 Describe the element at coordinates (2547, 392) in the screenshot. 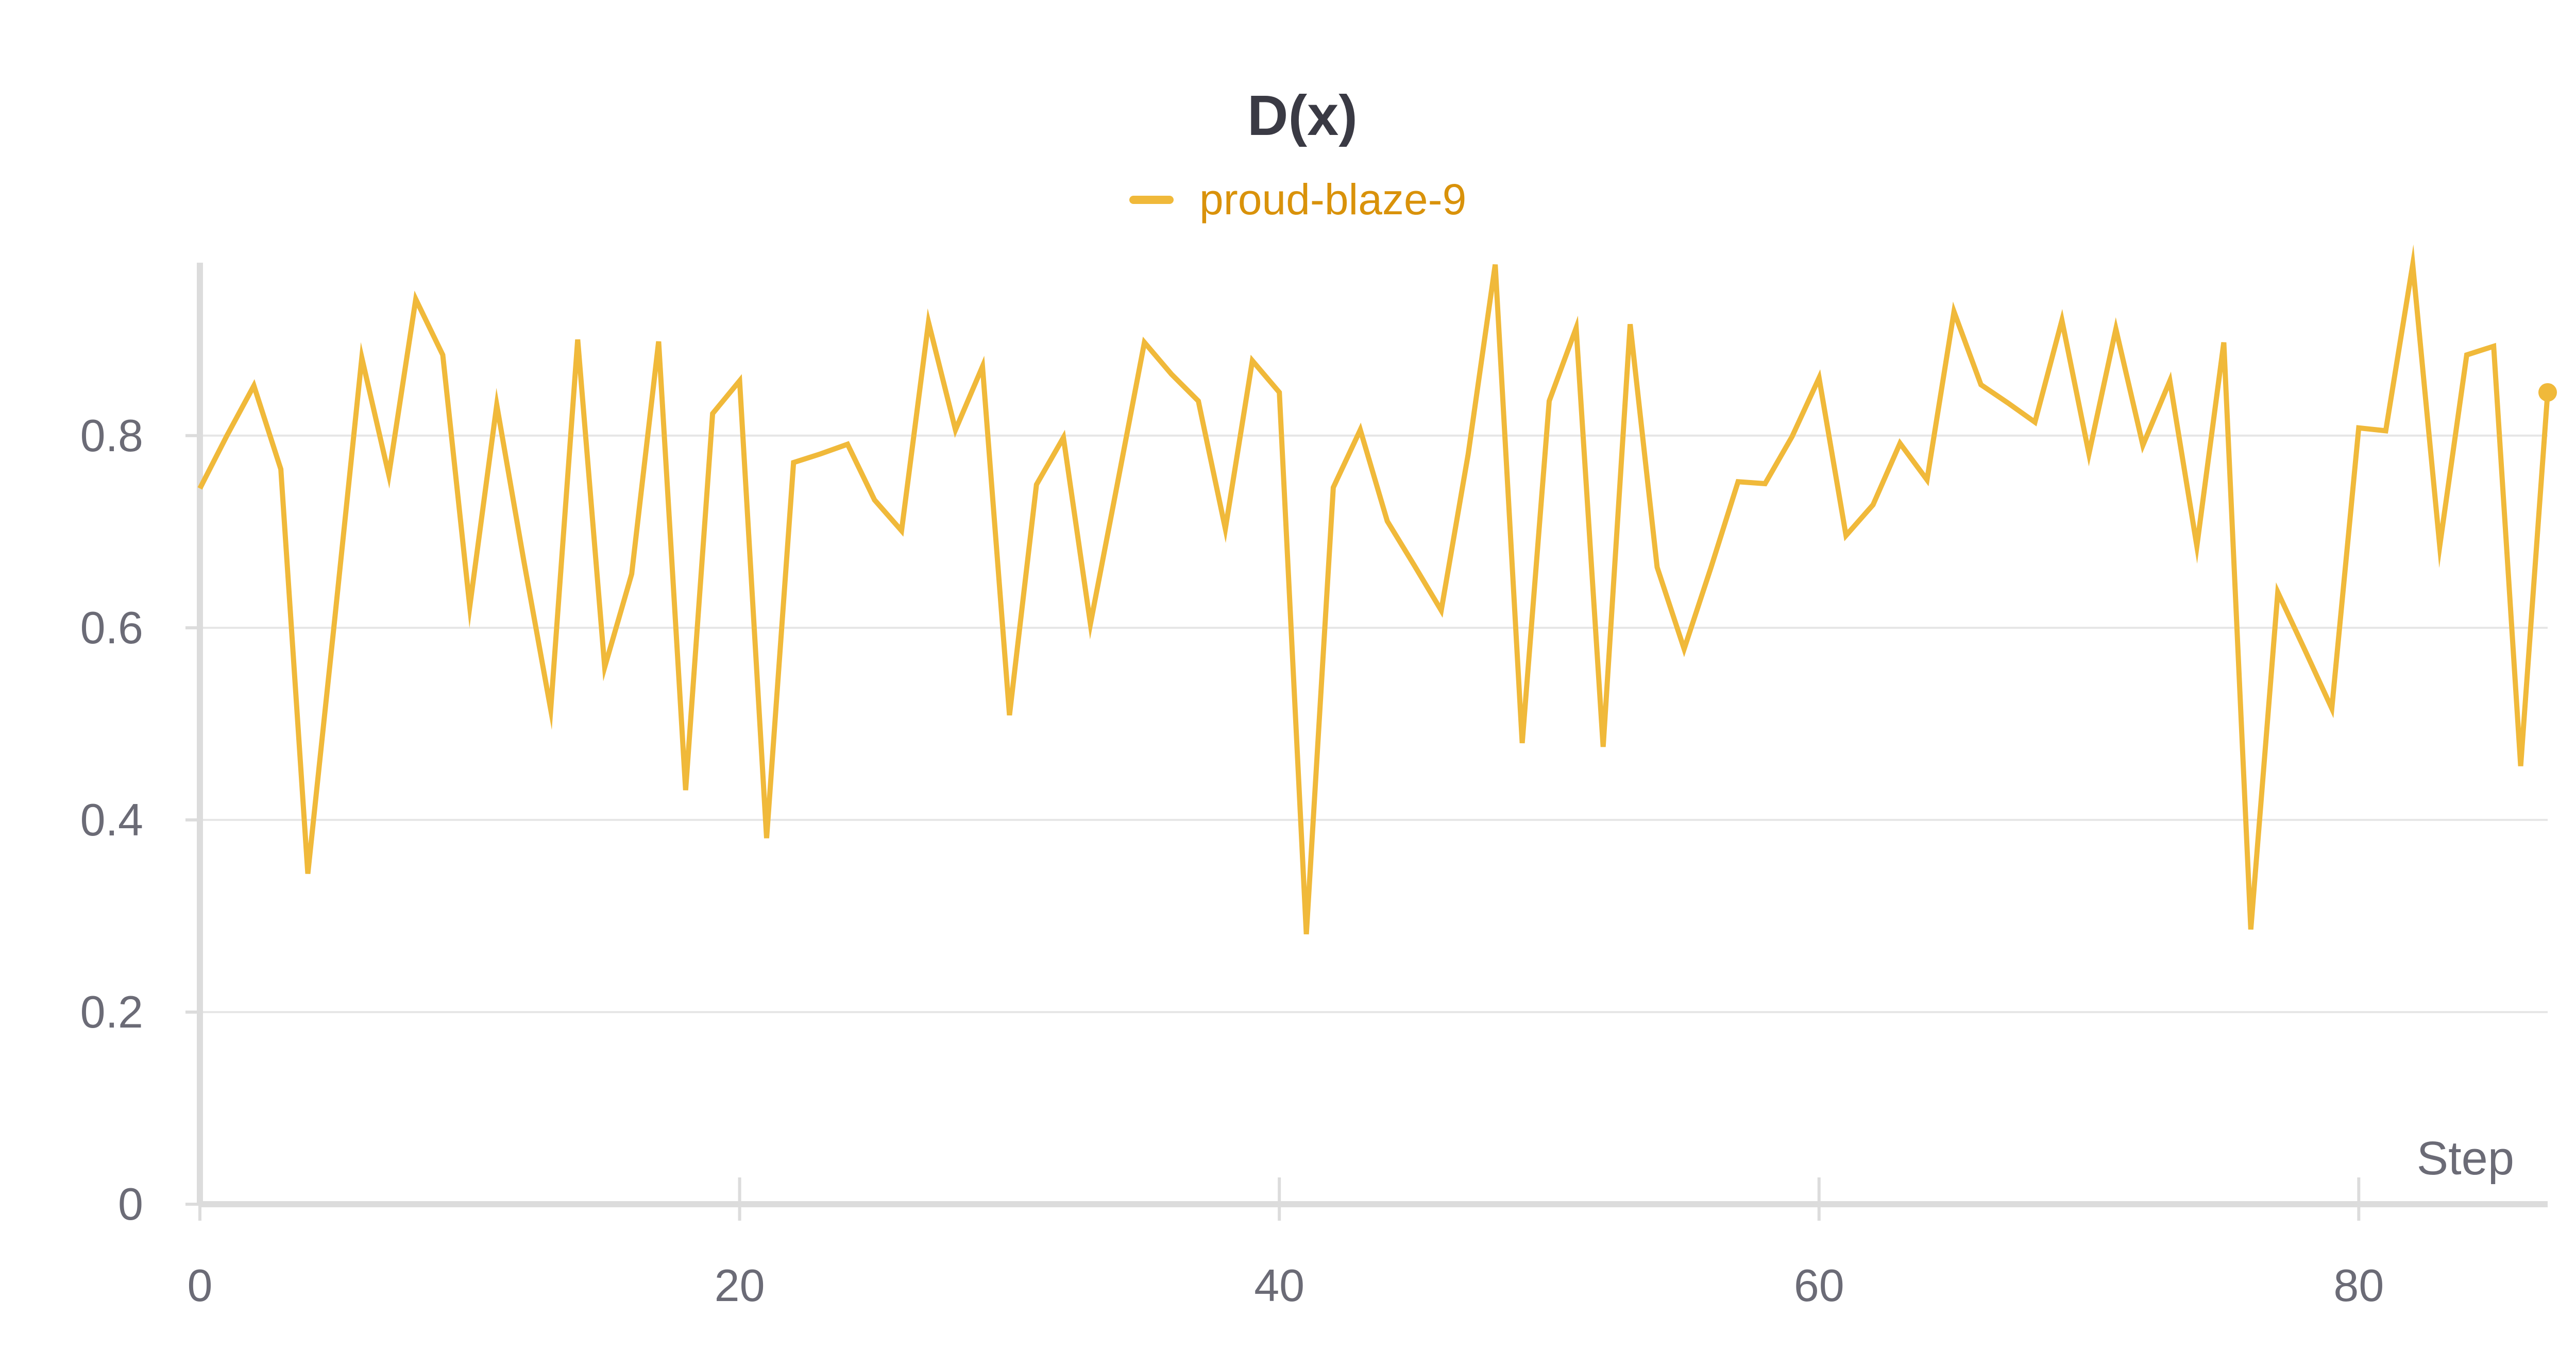

I see `series-last-point` at that location.